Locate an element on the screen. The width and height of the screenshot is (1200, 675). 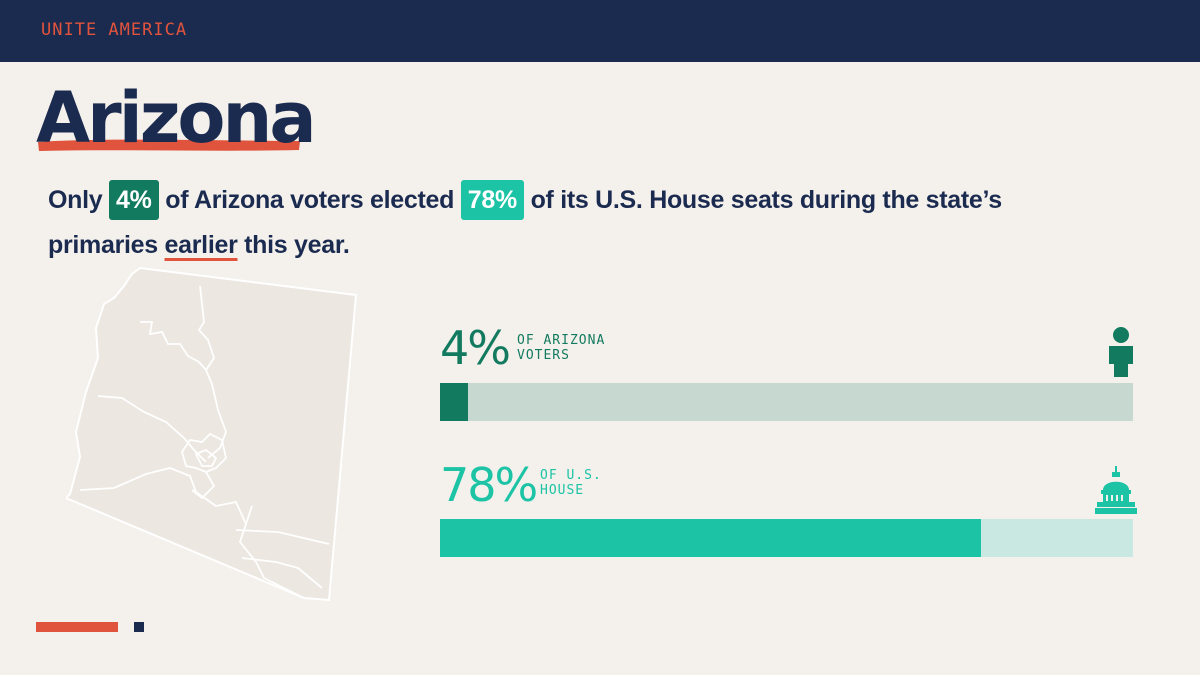
title-block: Arizona is located at coordinates (176, 118).